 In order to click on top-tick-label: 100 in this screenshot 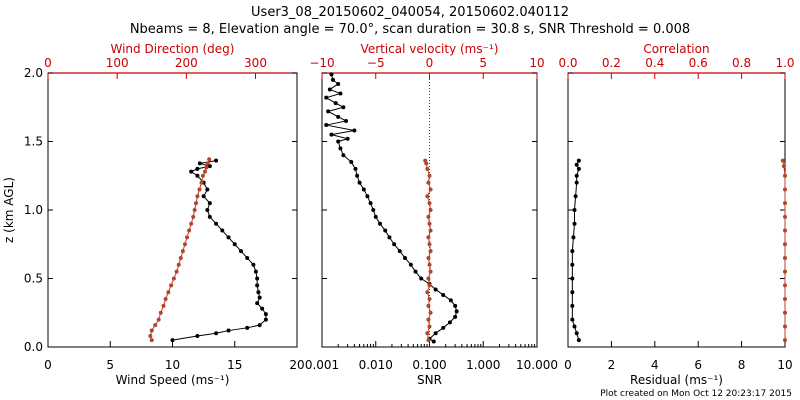, I will do `click(117, 63)`.